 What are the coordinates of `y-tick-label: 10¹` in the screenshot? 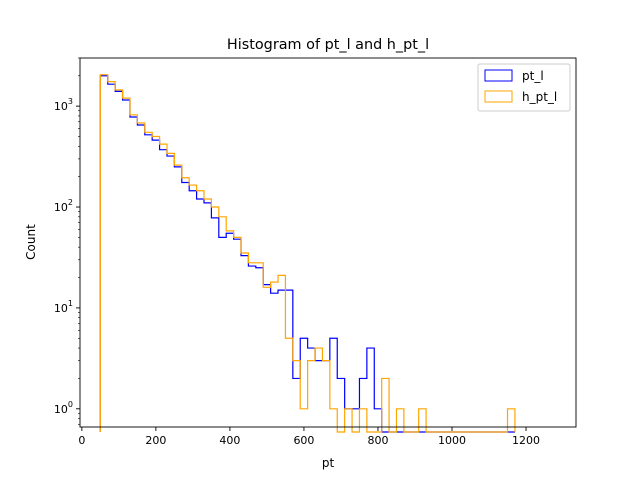 It's located at (63, 307).